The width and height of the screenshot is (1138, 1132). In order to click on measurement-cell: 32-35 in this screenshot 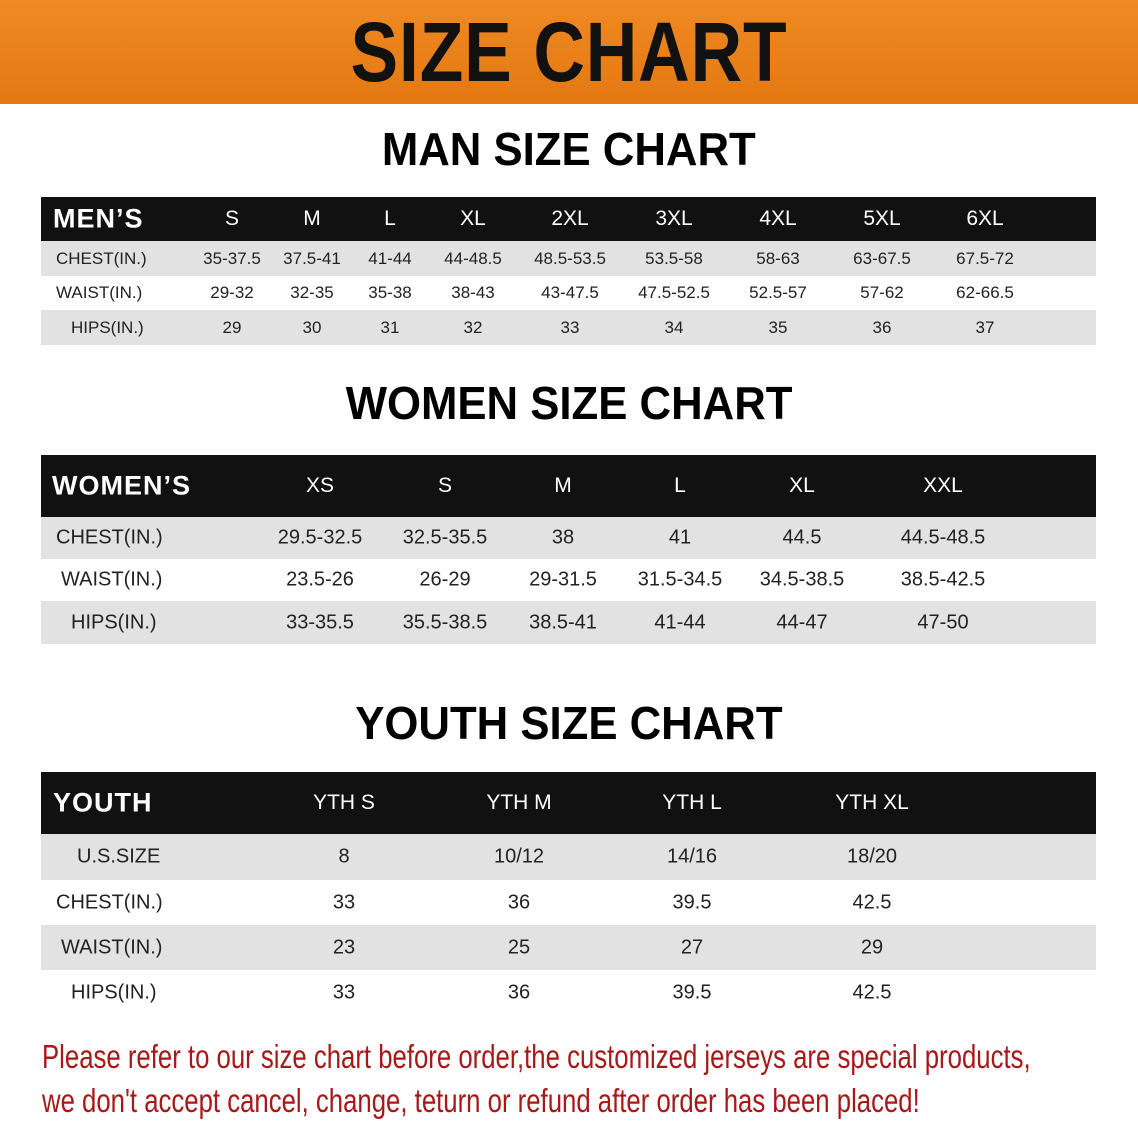, I will do `click(312, 292)`.